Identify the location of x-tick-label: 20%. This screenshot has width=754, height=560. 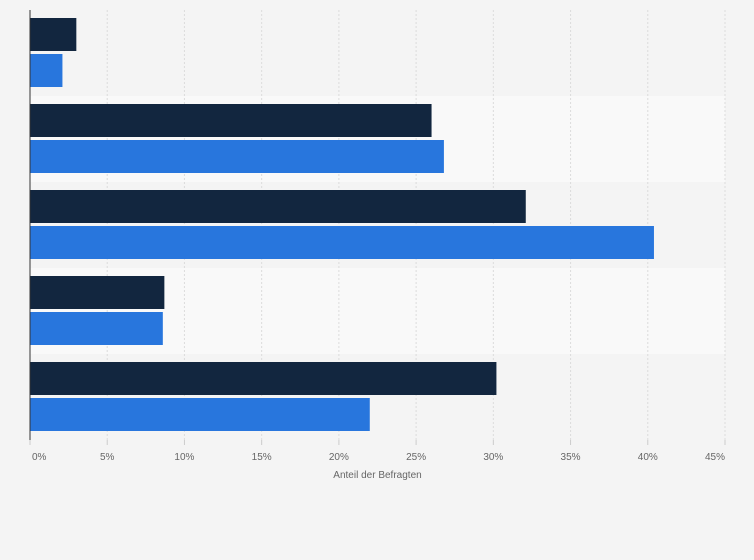
(339, 457).